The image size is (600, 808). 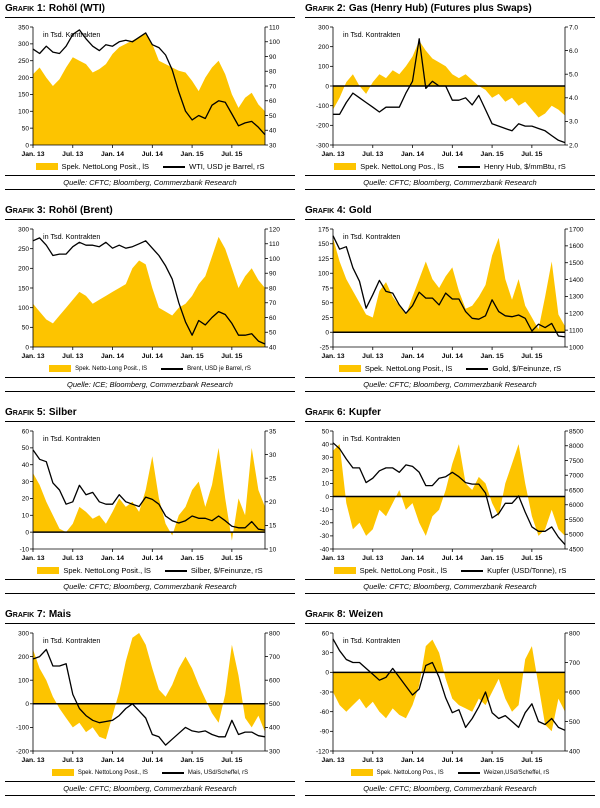 I want to click on svg-text: 1100, so click(x=576, y=330).